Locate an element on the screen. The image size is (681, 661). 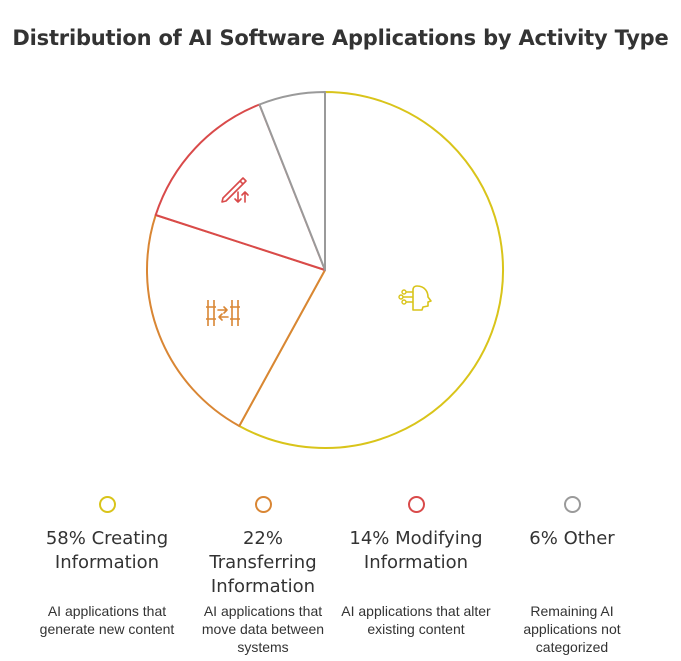
transfer-icon is located at coordinates (223, 313).